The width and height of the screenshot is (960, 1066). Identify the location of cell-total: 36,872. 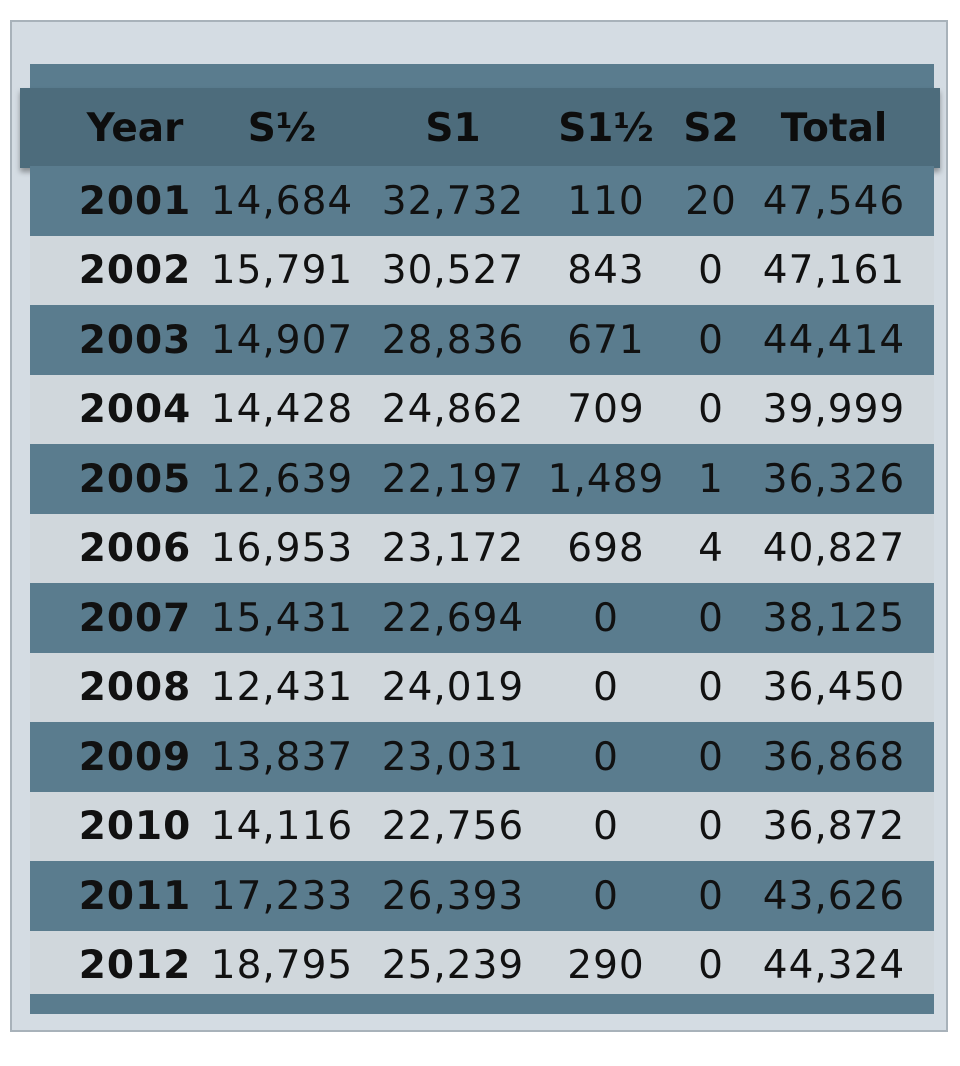
(834, 826).